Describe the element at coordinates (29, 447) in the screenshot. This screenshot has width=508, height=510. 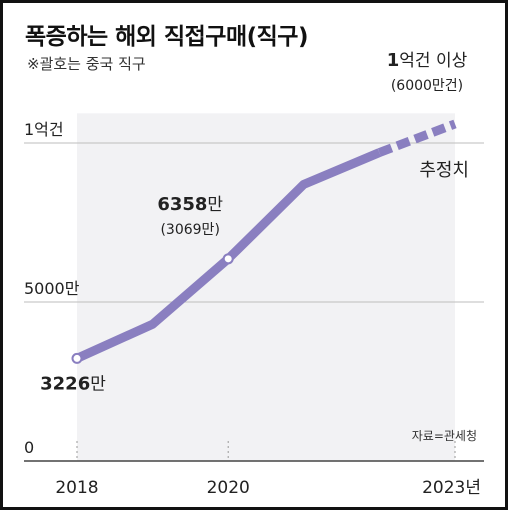
I see `y-tick-label: 0` at that location.